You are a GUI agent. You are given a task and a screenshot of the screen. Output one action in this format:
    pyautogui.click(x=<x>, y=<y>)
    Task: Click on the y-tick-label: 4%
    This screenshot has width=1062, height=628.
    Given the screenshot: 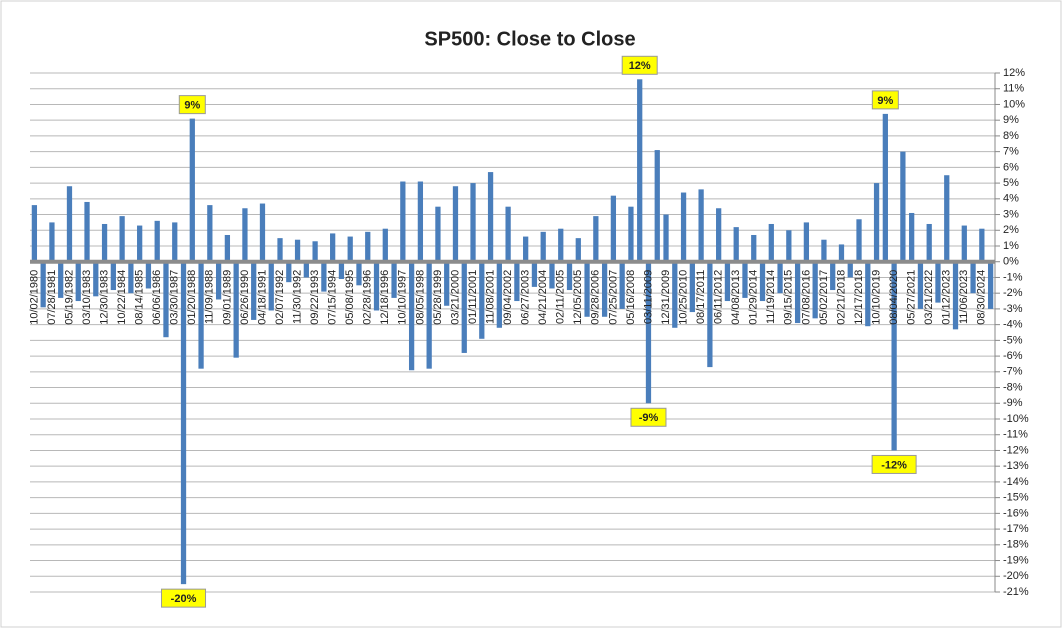 What is the action you would take?
    pyautogui.click(x=1011, y=199)
    